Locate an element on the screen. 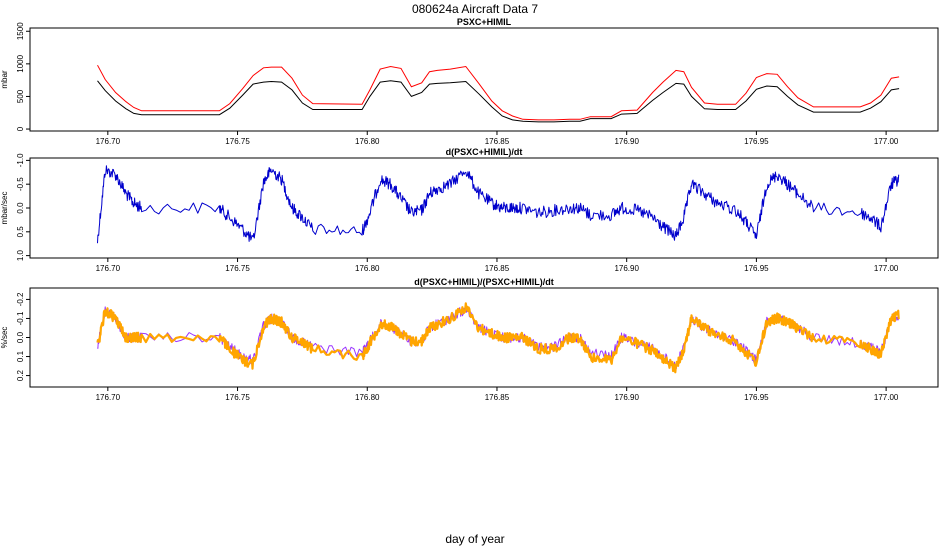 The width and height of the screenshot is (950, 550). y-tick-label: 0 is located at coordinates (20, 128).